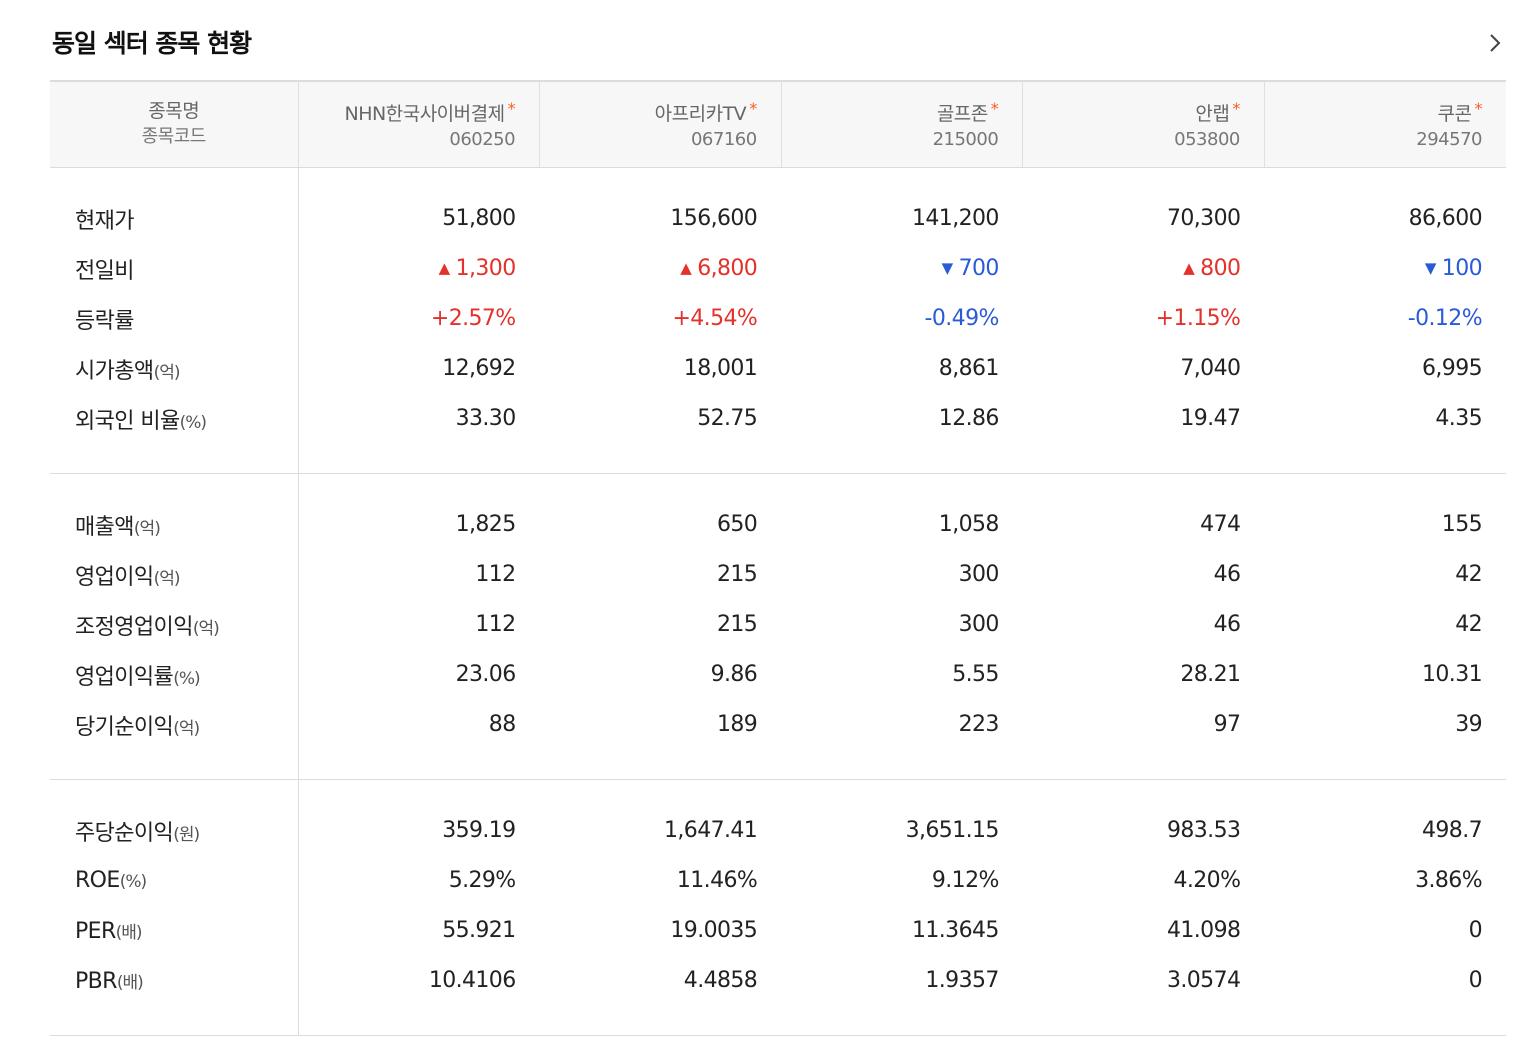 This screenshot has height=1052, width=1538. What do you see at coordinates (174, 524) in the screenshot?
I see `row-label: 매출액(억)` at bounding box center [174, 524].